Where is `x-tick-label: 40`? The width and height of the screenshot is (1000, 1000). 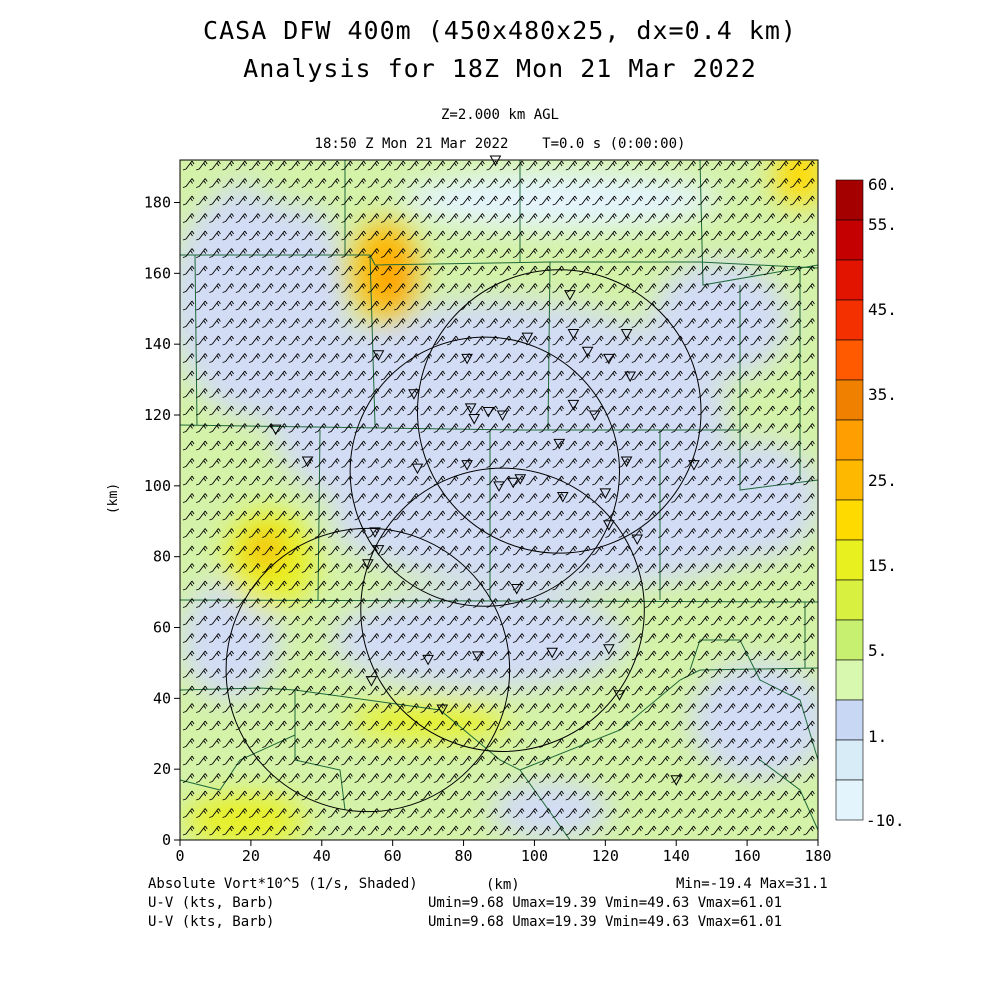
x-tick-label: 40 is located at coordinates (322, 856).